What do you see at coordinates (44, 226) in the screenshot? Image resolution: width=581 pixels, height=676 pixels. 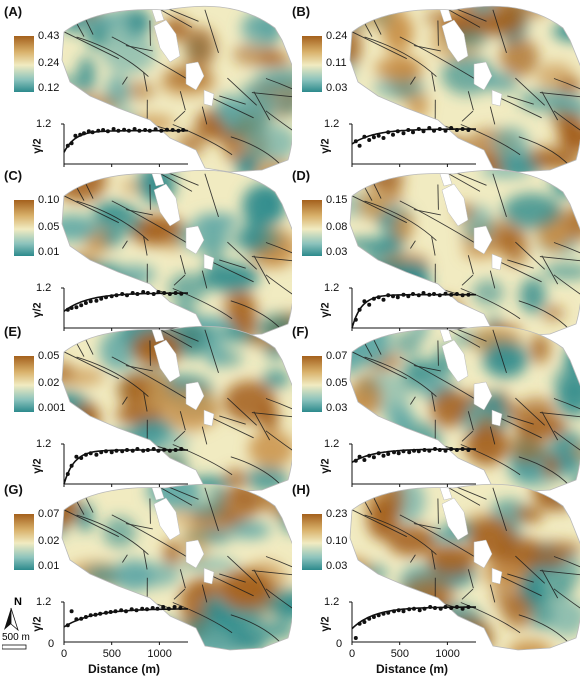 I see `color-legend: 0.10 0.05 0.01` at bounding box center [44, 226].